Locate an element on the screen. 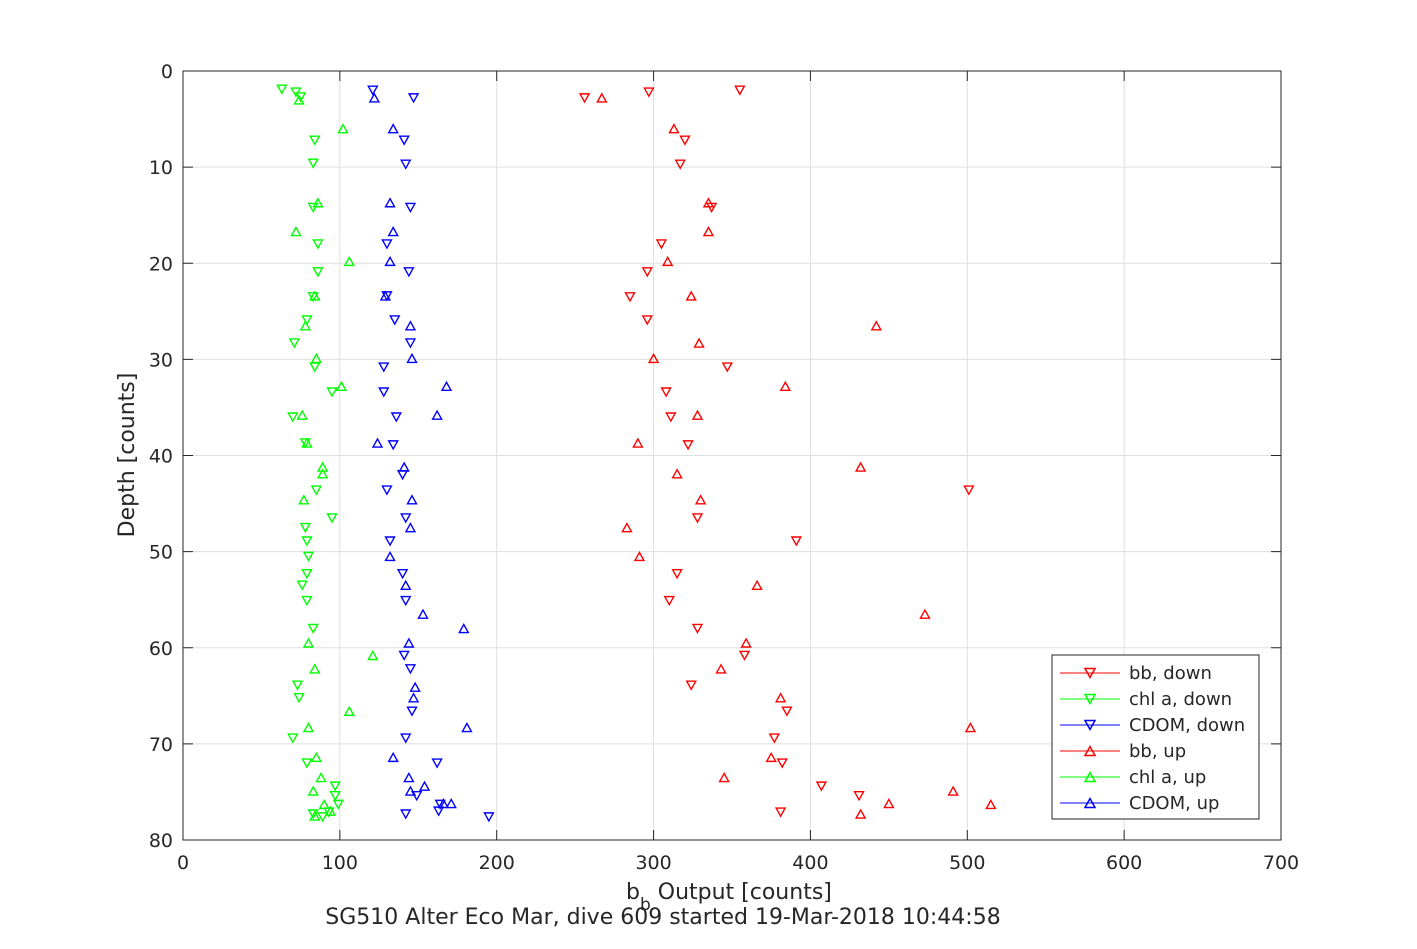 Image resolution: width=1417 pixels, height=949 pixels. x-axis-label: bb Output [counts] is located at coordinates (729, 897).